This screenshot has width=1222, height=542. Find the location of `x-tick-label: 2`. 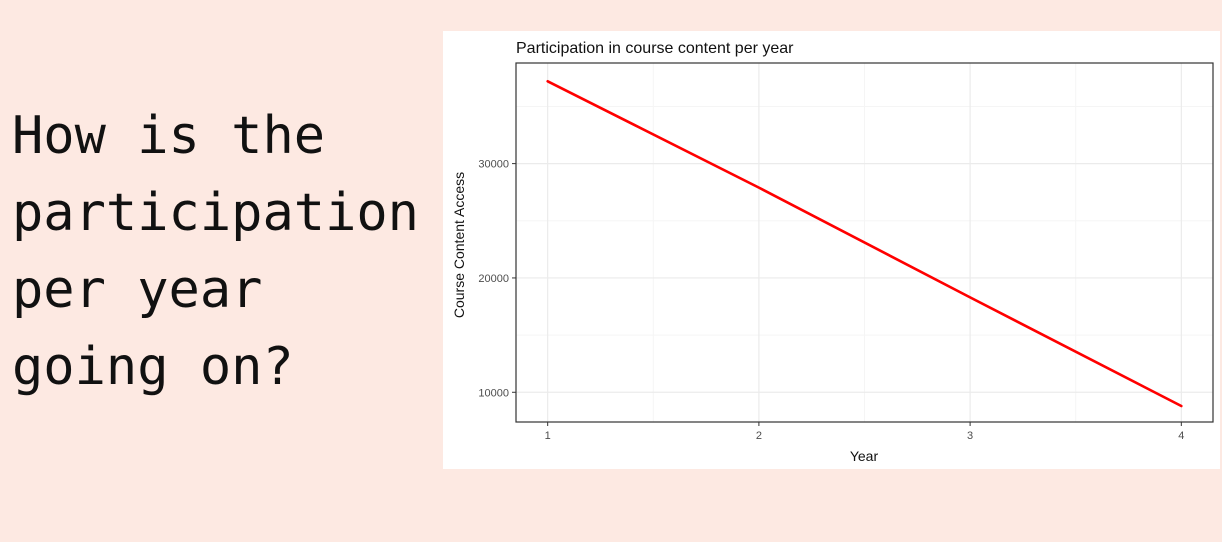

x-tick-label: 2 is located at coordinates (759, 436).